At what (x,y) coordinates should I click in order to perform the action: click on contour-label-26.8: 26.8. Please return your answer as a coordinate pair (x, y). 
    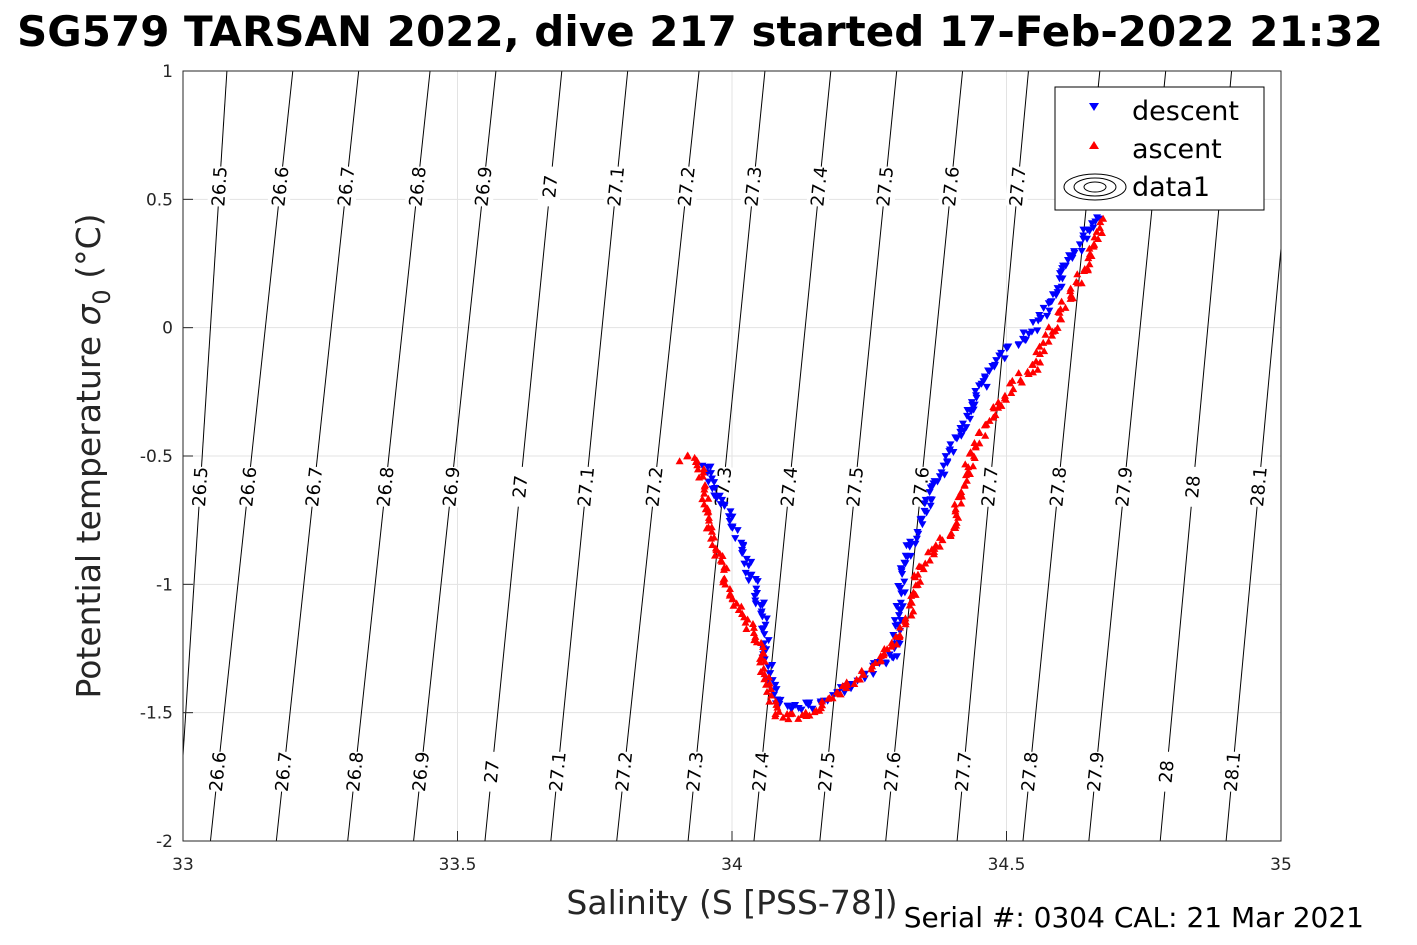
    Looking at the image, I should click on (418, 187).